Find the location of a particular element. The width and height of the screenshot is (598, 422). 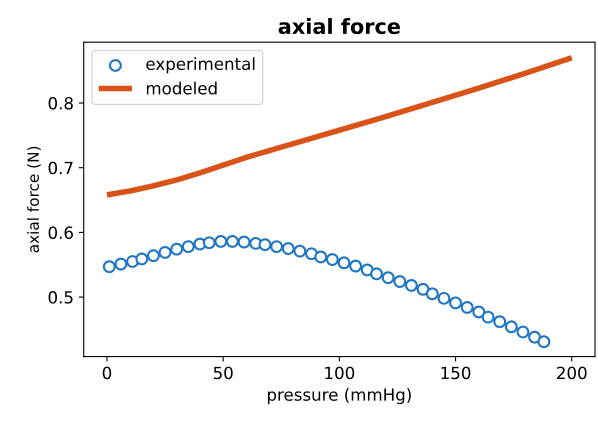

x-tick-label: 100 is located at coordinates (339, 373).